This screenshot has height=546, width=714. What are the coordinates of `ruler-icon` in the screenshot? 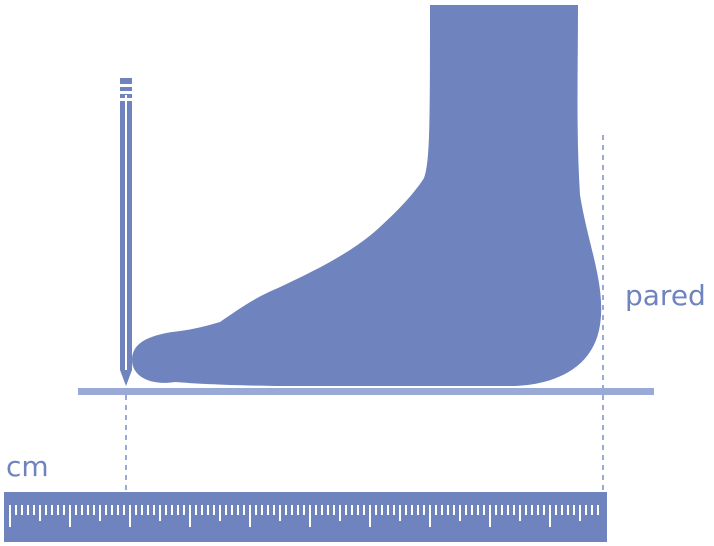 It's located at (305, 517).